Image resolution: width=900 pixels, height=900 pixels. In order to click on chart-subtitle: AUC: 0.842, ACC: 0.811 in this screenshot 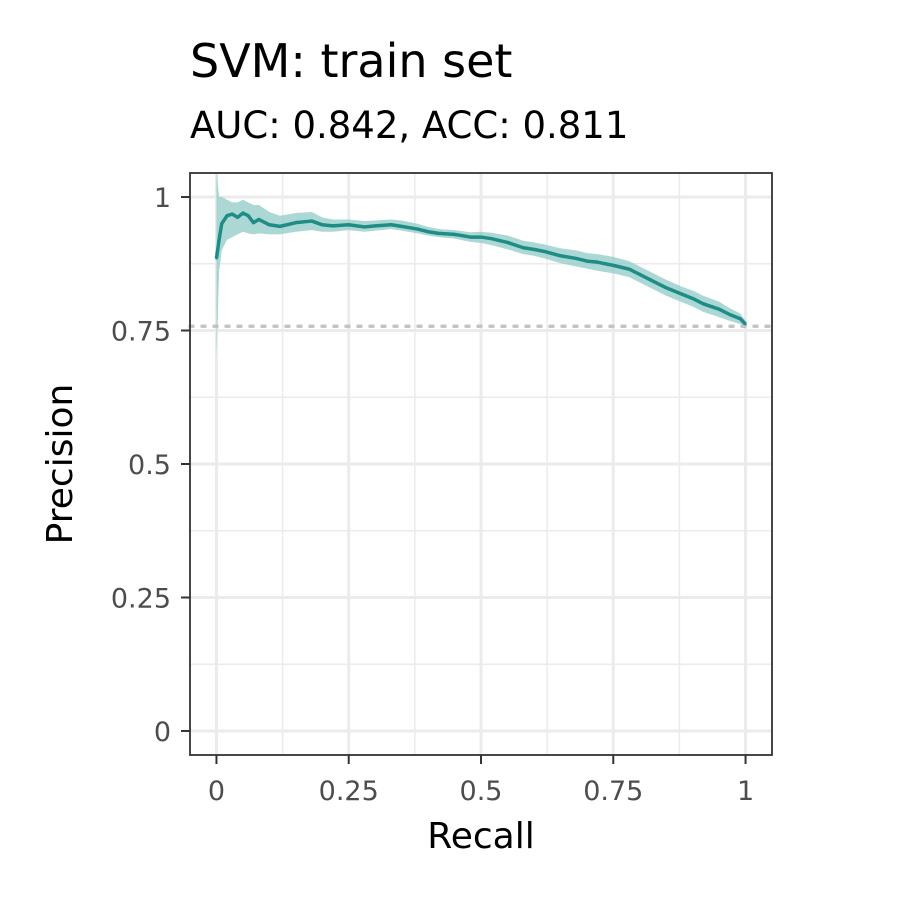, I will do `click(409, 125)`.